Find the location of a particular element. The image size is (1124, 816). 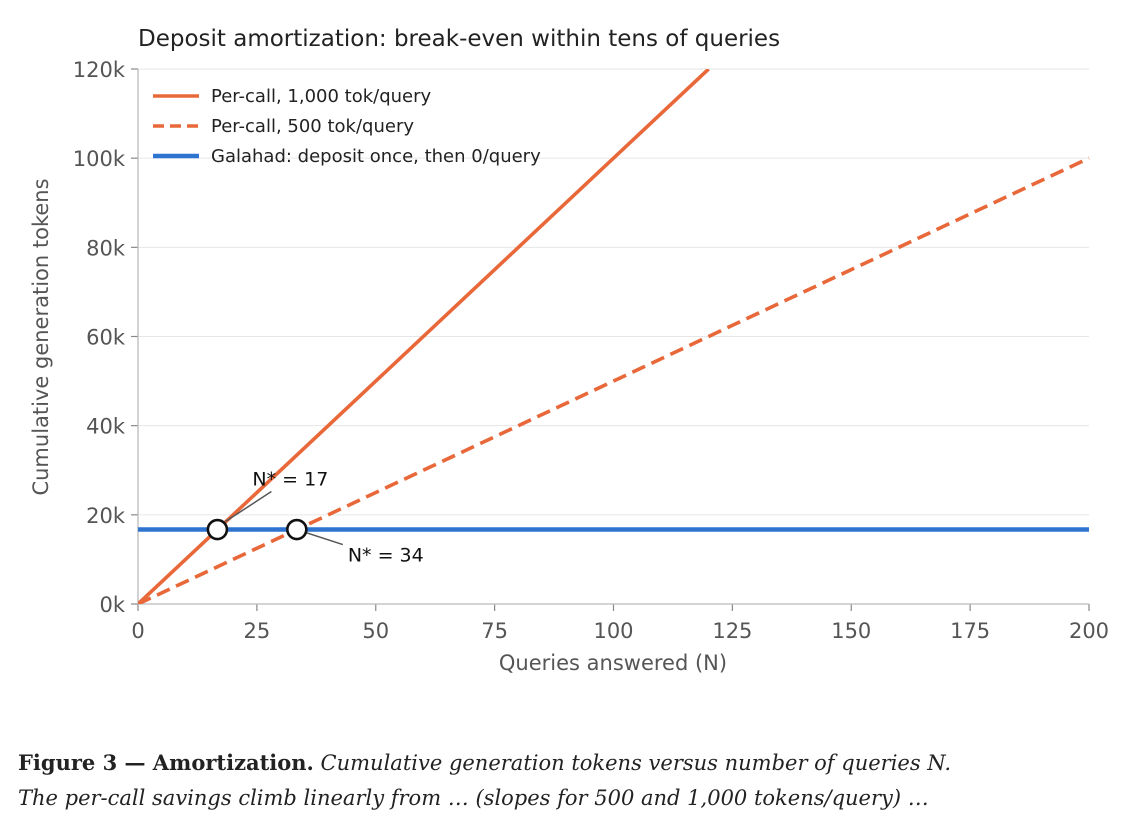

x-tick-label: 125 is located at coordinates (732, 631).